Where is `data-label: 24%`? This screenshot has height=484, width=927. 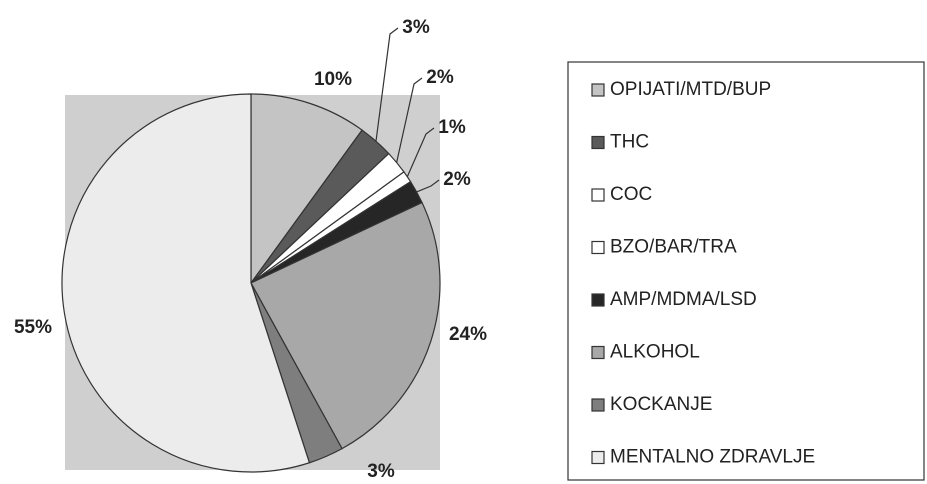
data-label: 24% is located at coordinates (468, 334).